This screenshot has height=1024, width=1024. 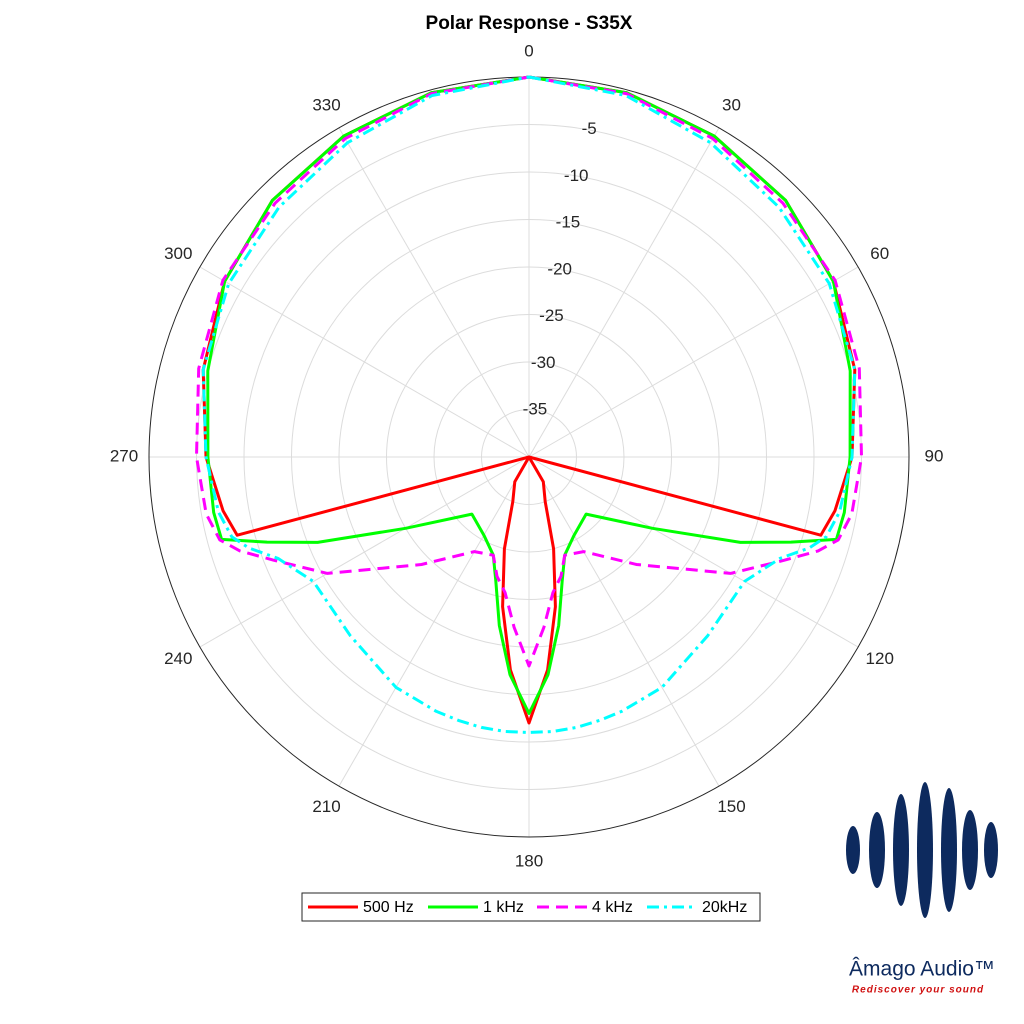 I want to click on r-tick-label: -10, so click(x=576, y=175).